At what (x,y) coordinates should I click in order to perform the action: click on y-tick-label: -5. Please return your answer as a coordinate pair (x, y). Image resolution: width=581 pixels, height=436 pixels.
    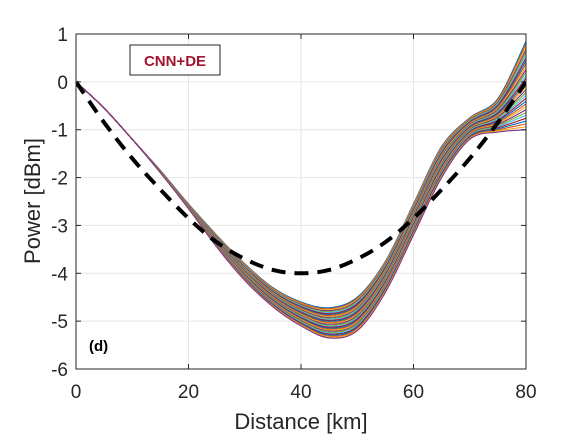
    Looking at the image, I should click on (59, 322).